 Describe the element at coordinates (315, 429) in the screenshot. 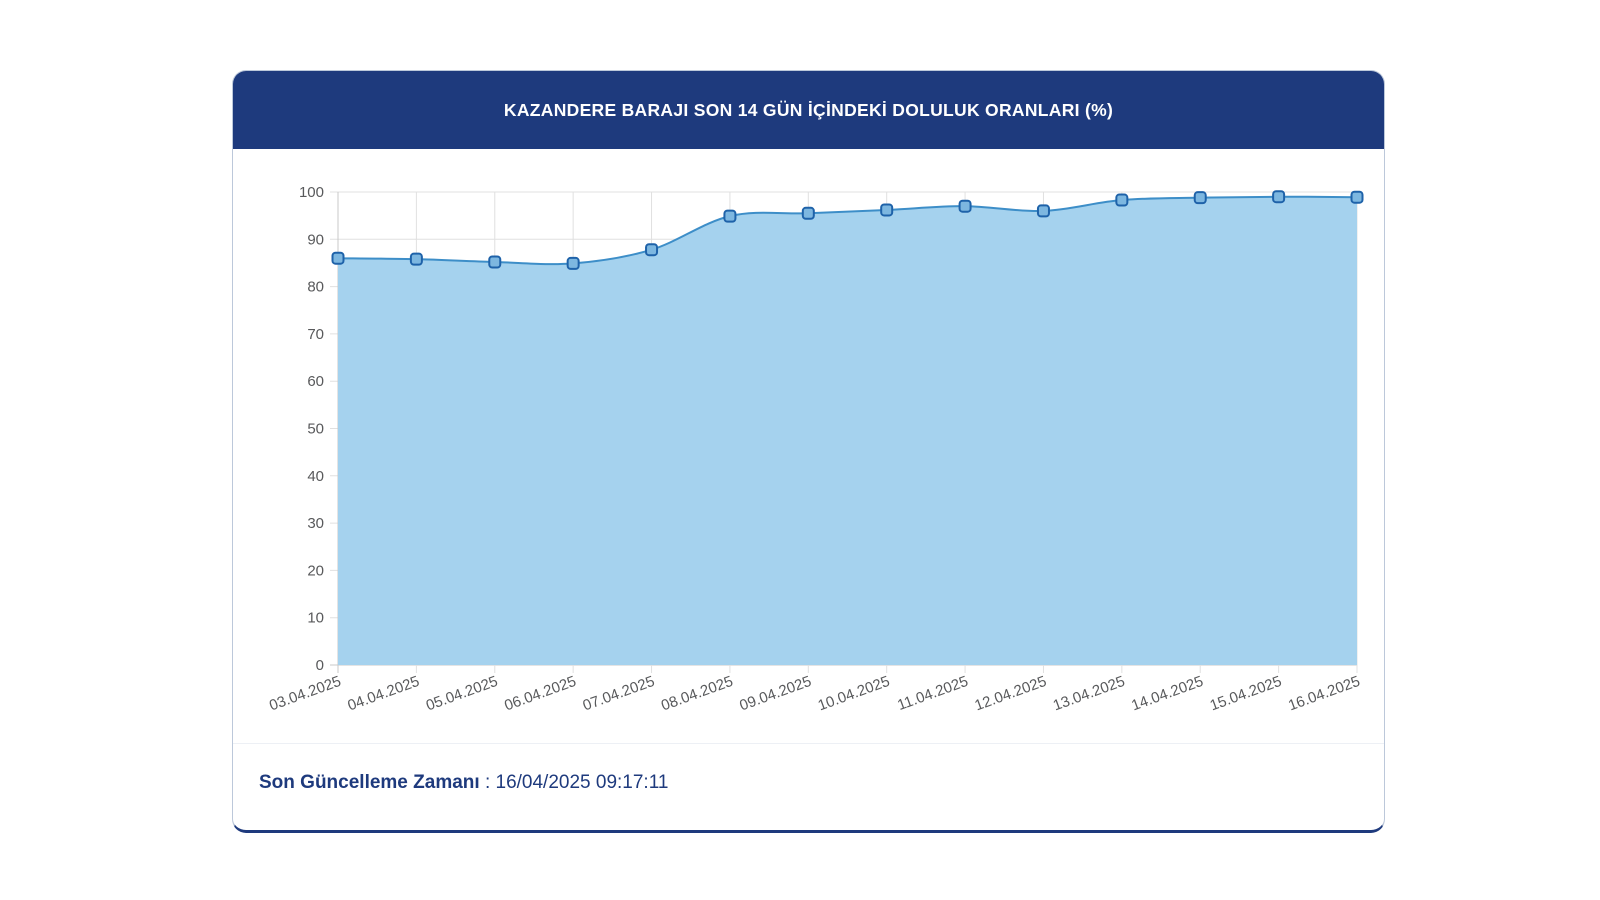

I see `y-tick-label: 50` at that location.